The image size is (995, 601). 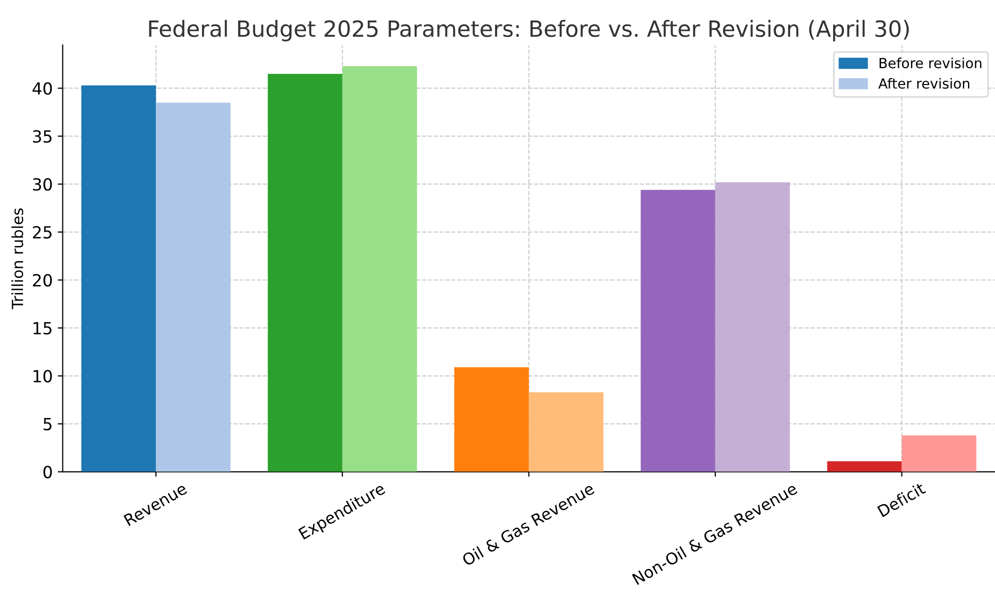 What do you see at coordinates (42, 280) in the screenshot?
I see `y-tick-label: 20` at bounding box center [42, 280].